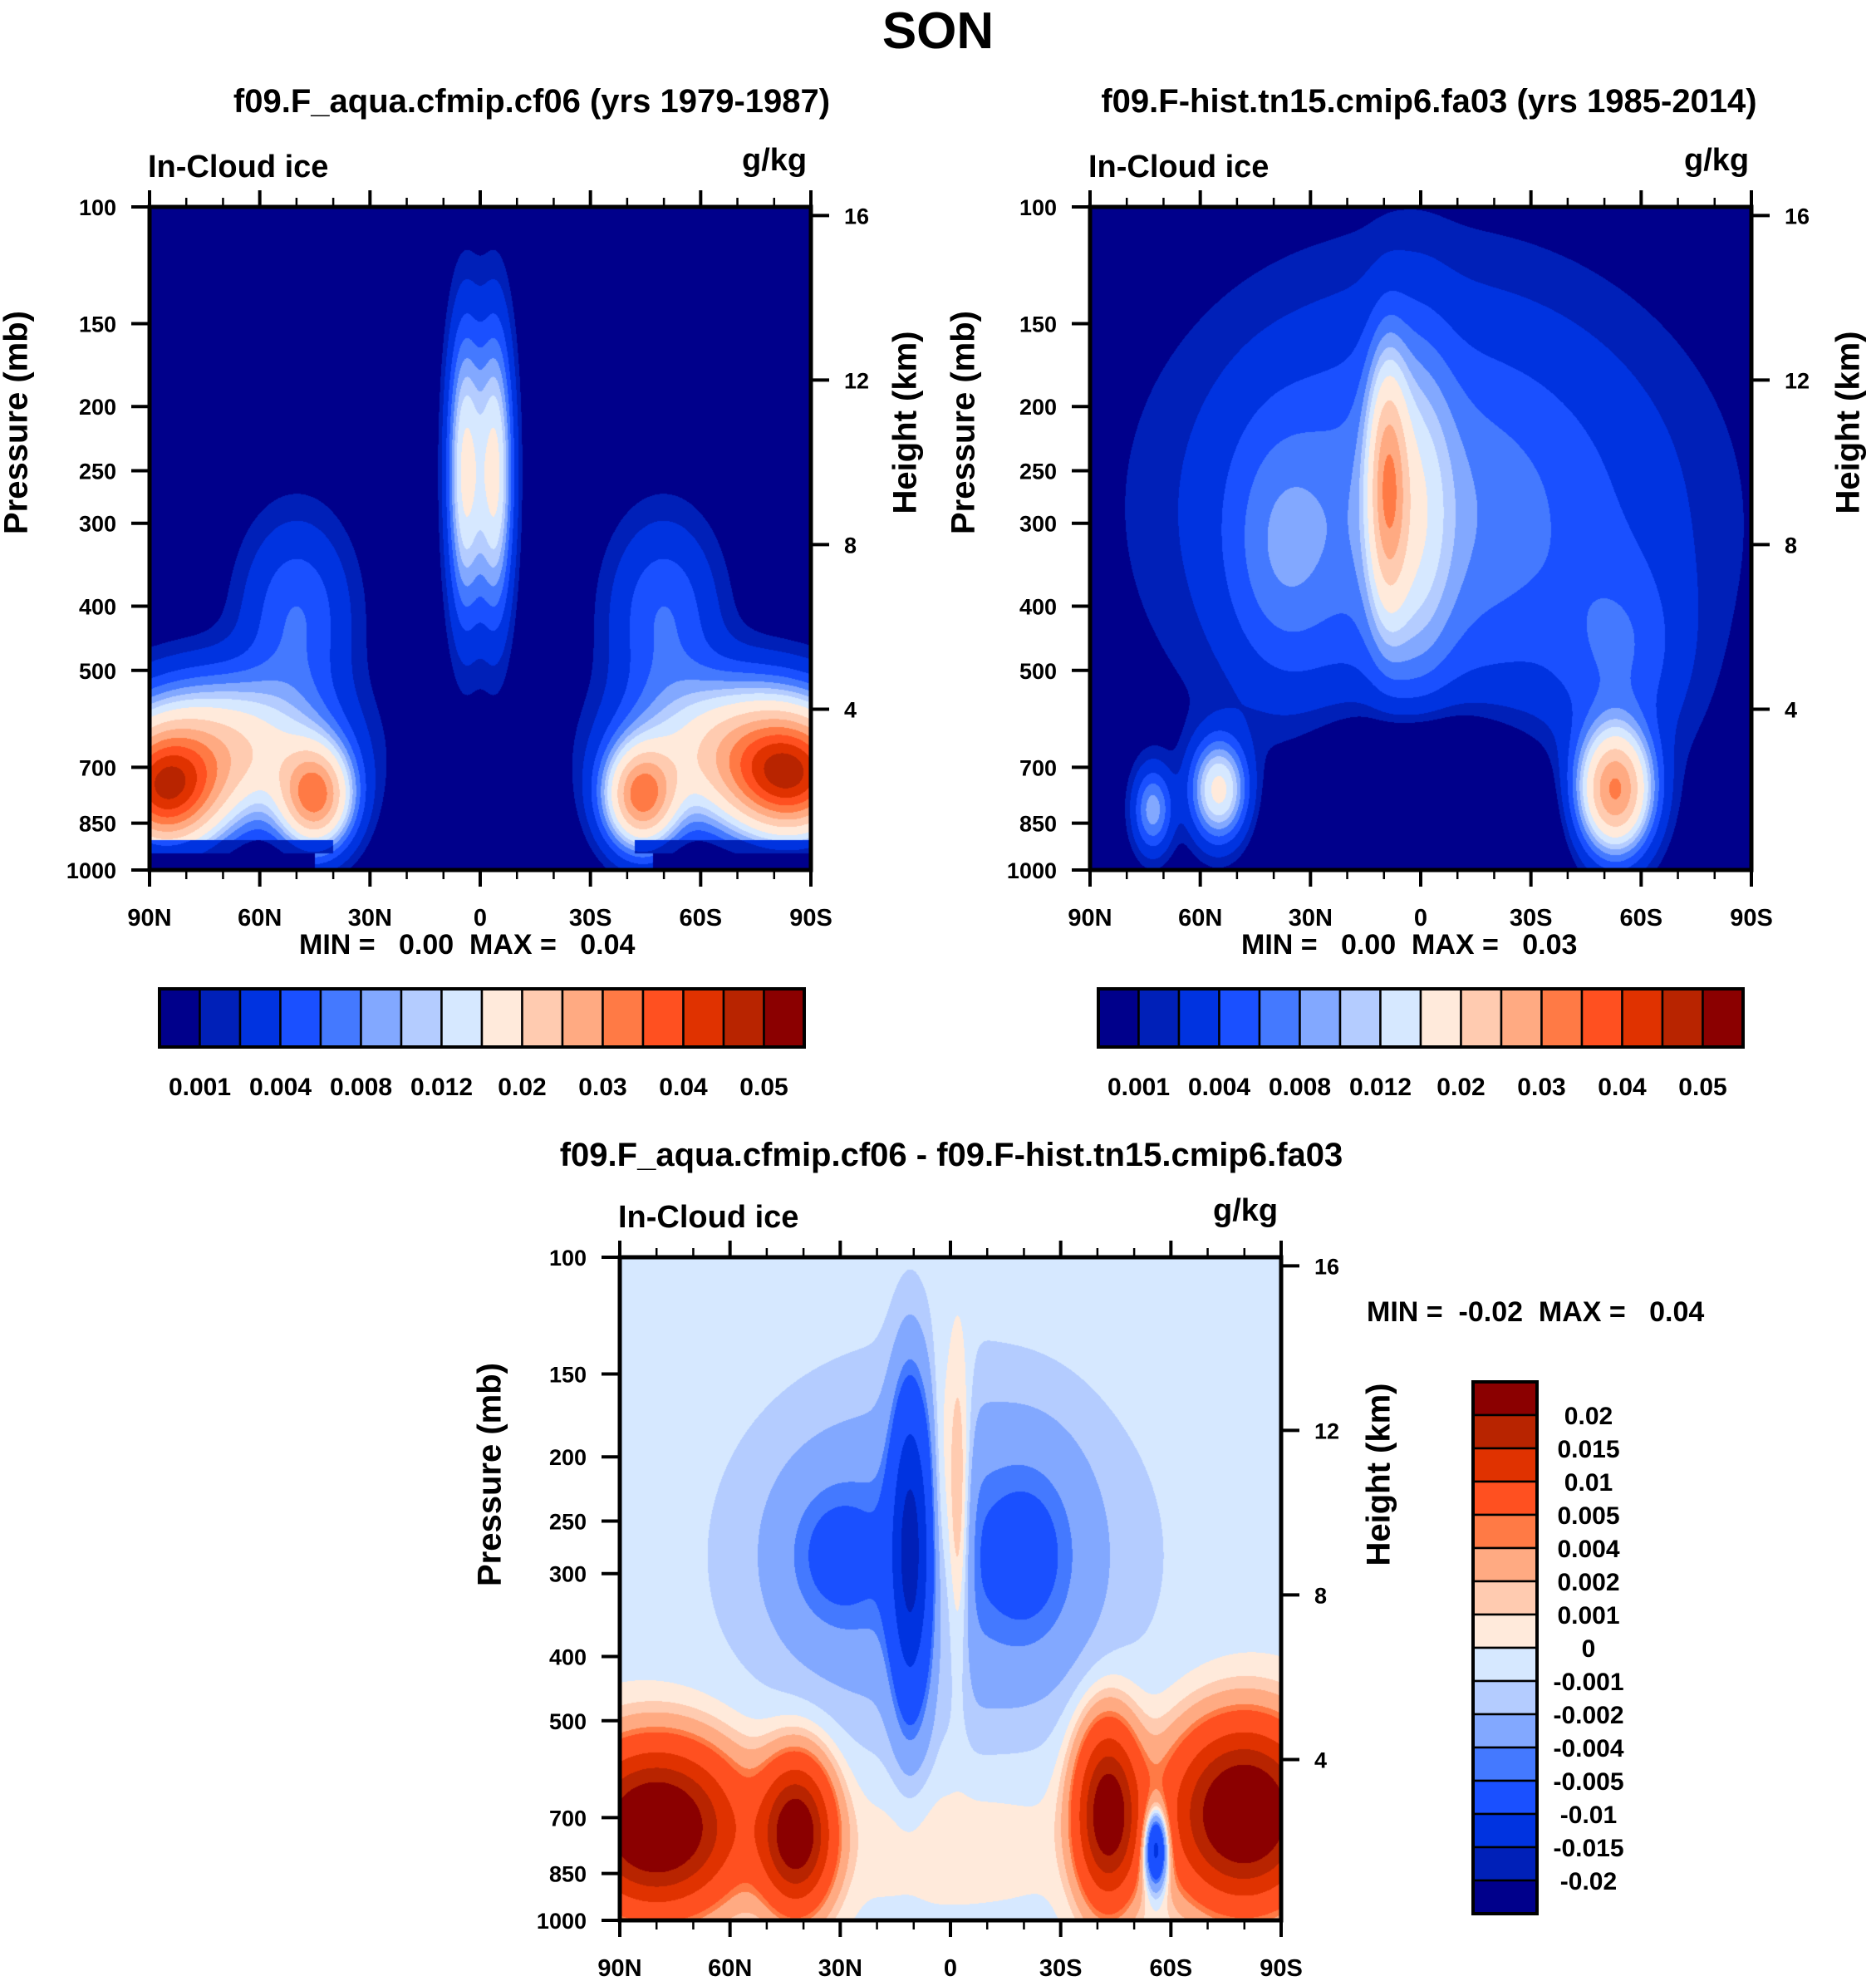 This screenshot has height=1981, width=1876. Describe the element at coordinates (951, 1588) in the screenshot. I see `panel-3-contour-field` at that location.